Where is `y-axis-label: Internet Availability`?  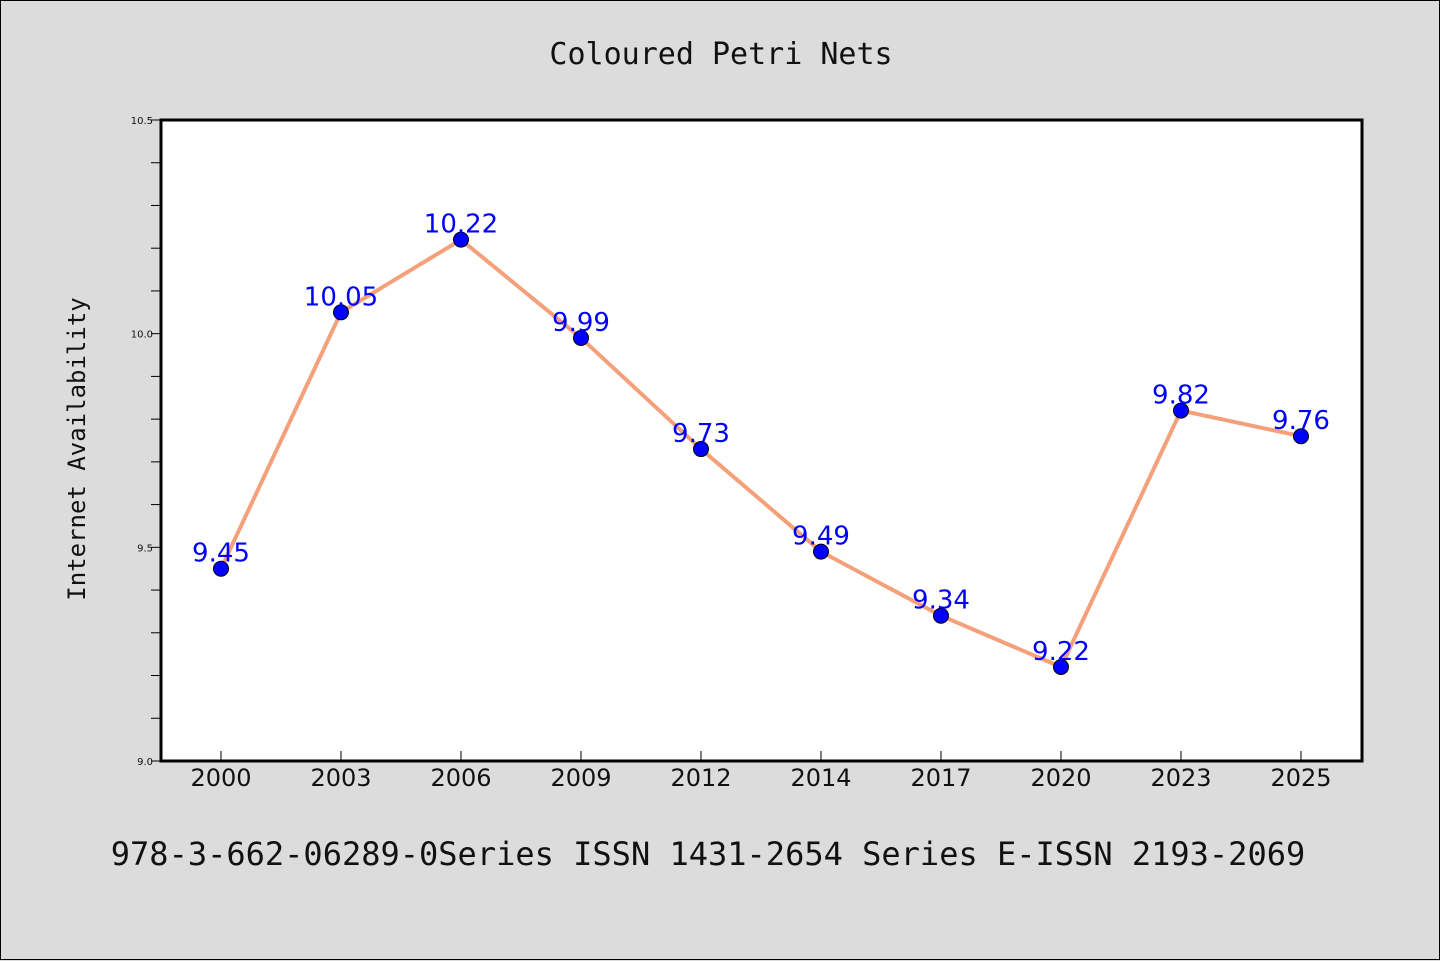 y-axis-label: Internet Availability is located at coordinates (77, 448).